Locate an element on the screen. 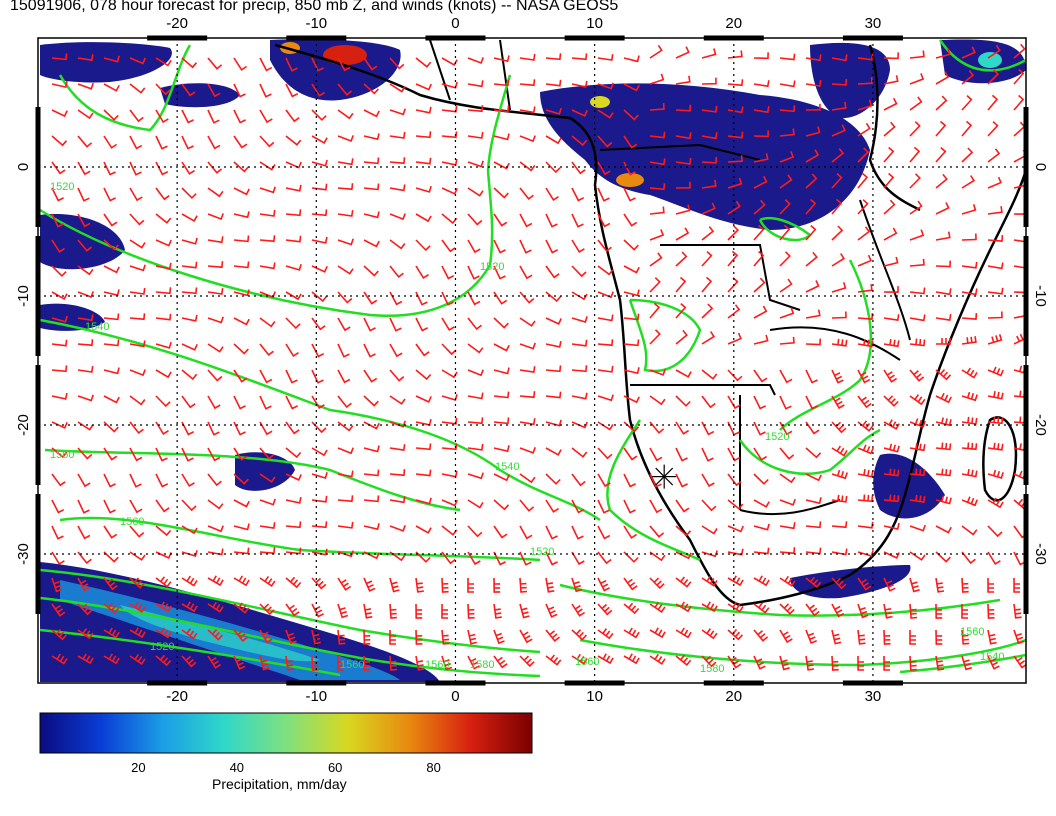  lat-label-left: -10 is located at coordinates (23, 296).